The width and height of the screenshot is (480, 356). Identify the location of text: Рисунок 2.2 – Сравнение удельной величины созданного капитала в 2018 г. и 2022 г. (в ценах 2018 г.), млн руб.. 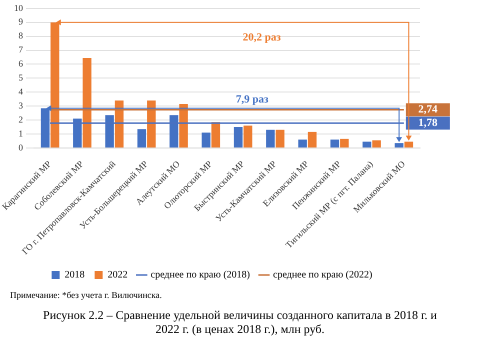
(240, 322).